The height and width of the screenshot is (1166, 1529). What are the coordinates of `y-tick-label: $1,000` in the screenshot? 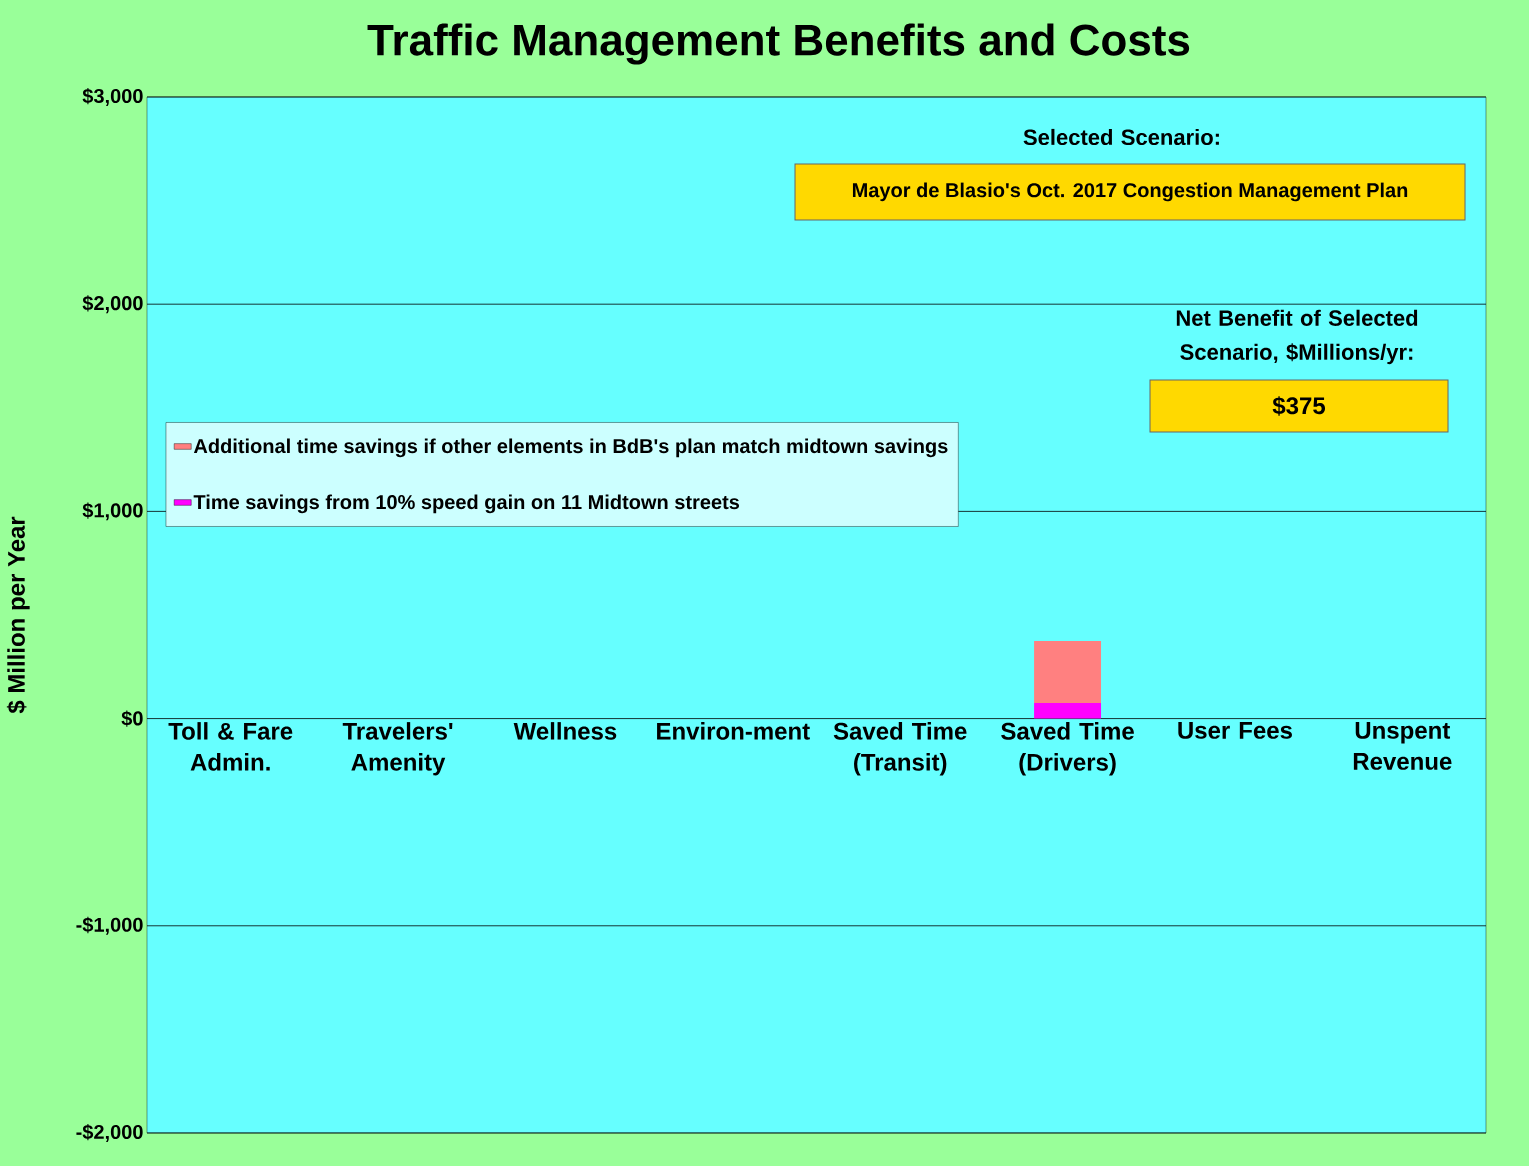 It's located at (112, 511).